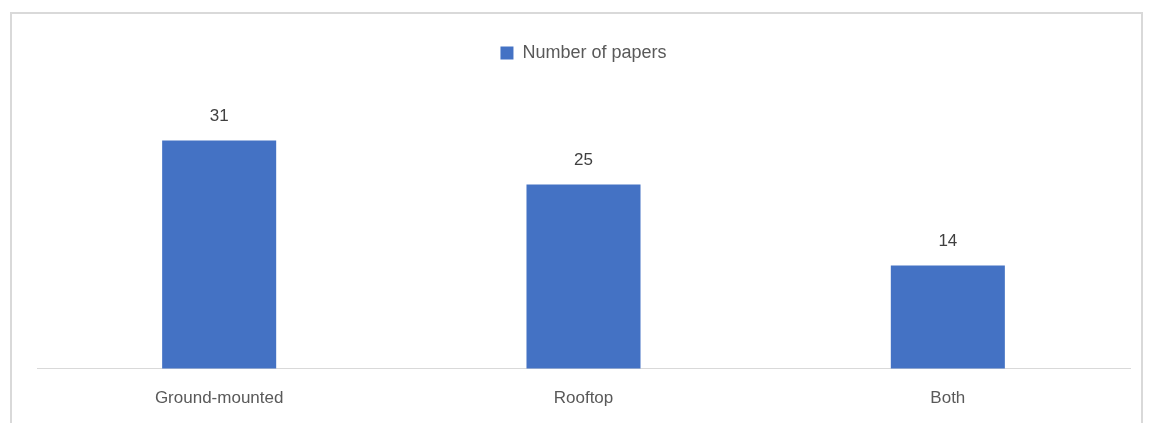 The width and height of the screenshot is (1155, 423). I want to click on x-tick-label: Both, so click(948, 398).